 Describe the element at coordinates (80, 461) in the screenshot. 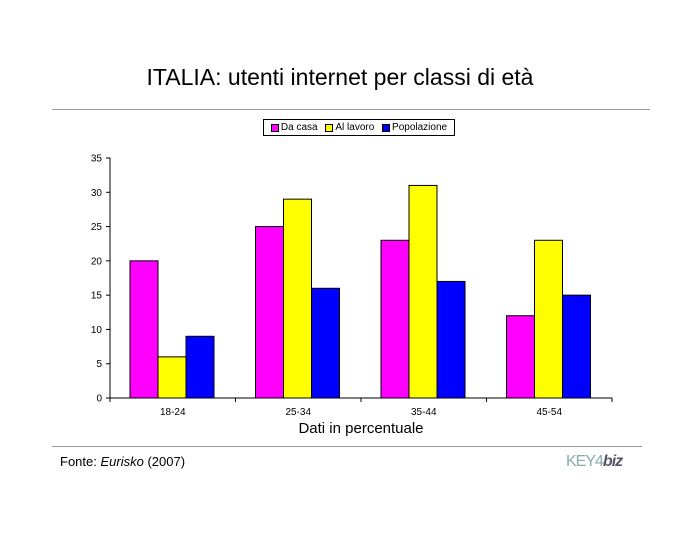

I see `source-prefix: Fonte:` at that location.